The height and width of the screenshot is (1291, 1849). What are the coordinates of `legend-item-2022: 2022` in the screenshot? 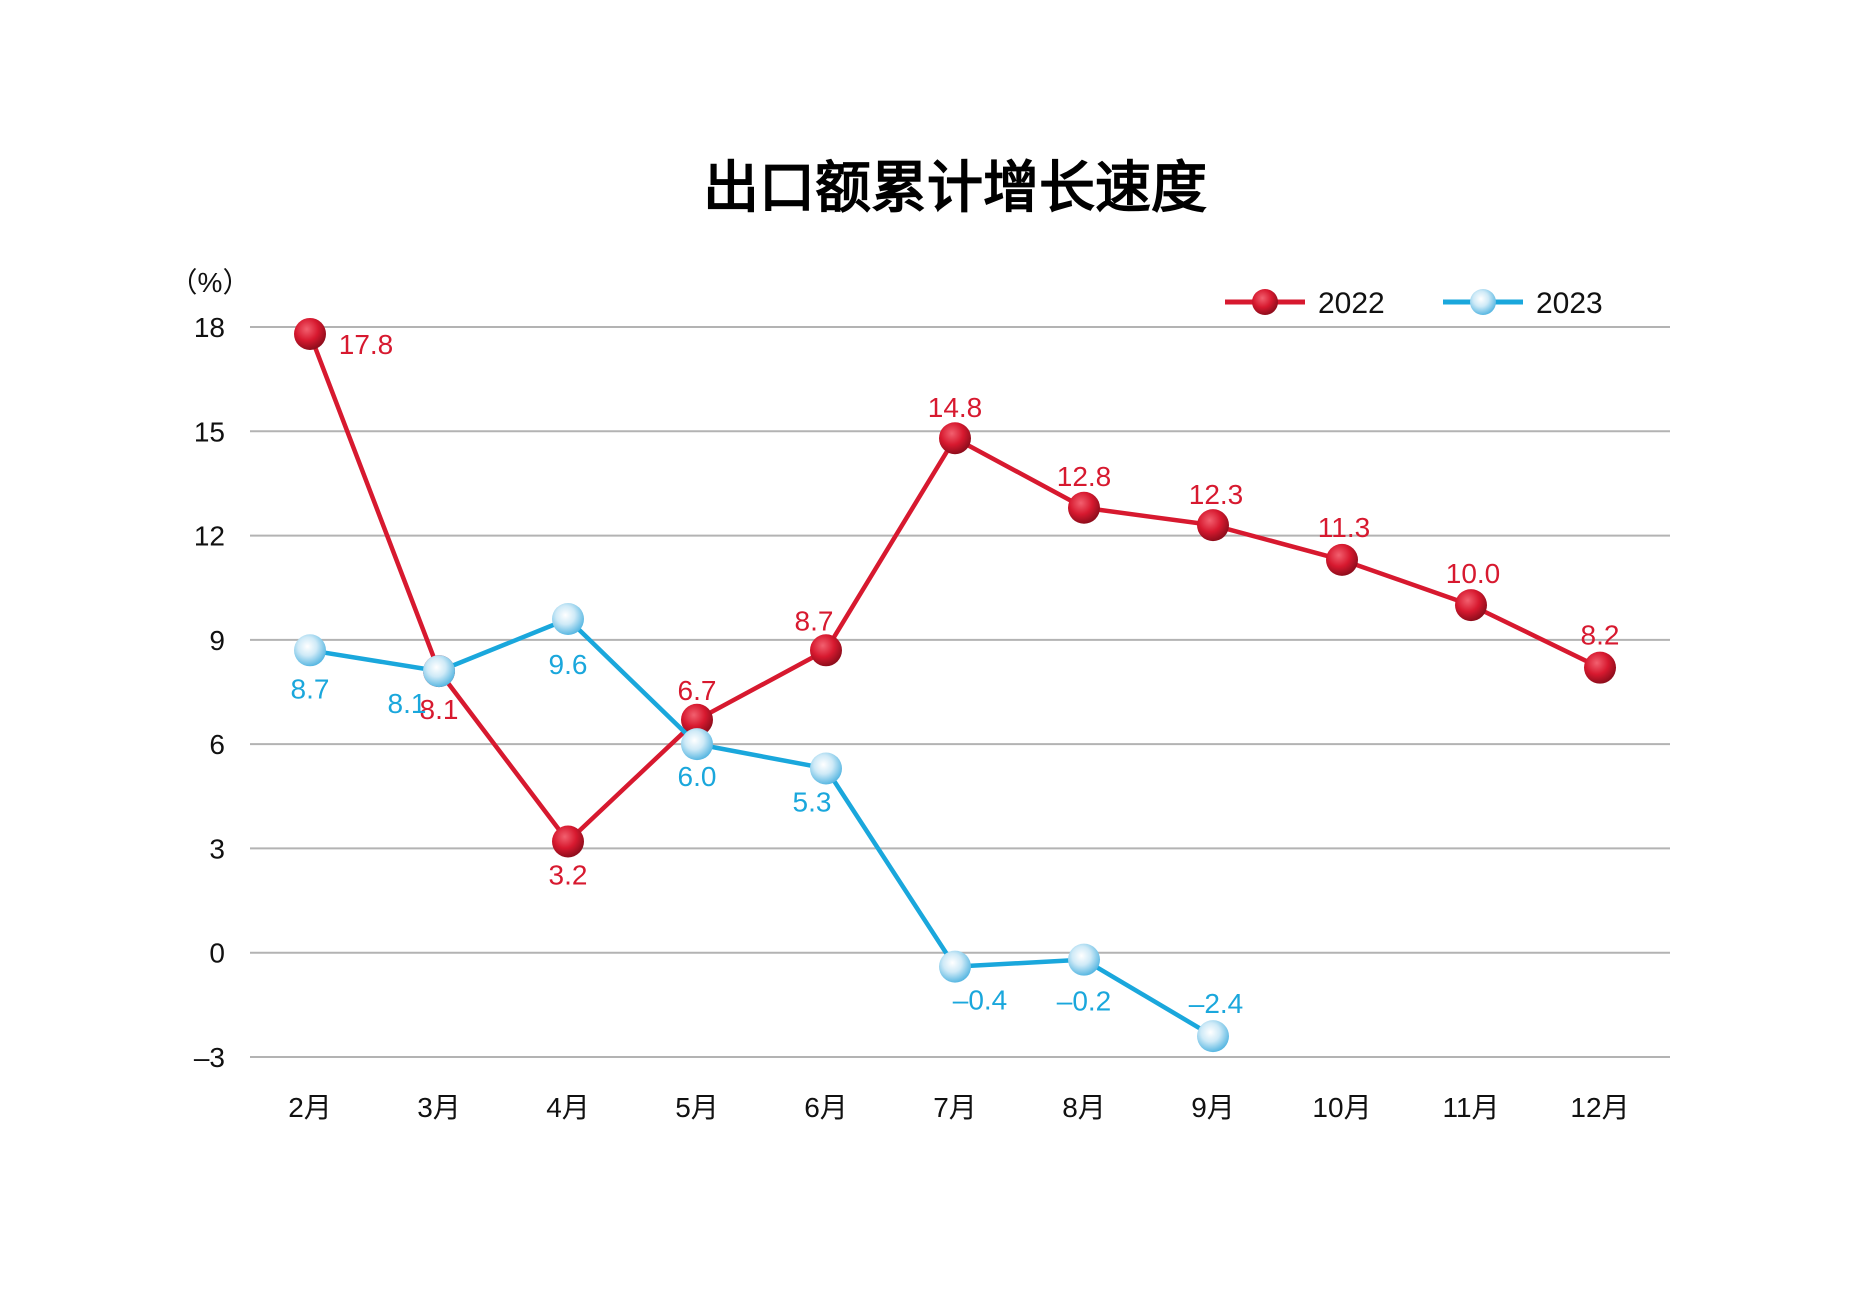 It's located at (1305, 303).